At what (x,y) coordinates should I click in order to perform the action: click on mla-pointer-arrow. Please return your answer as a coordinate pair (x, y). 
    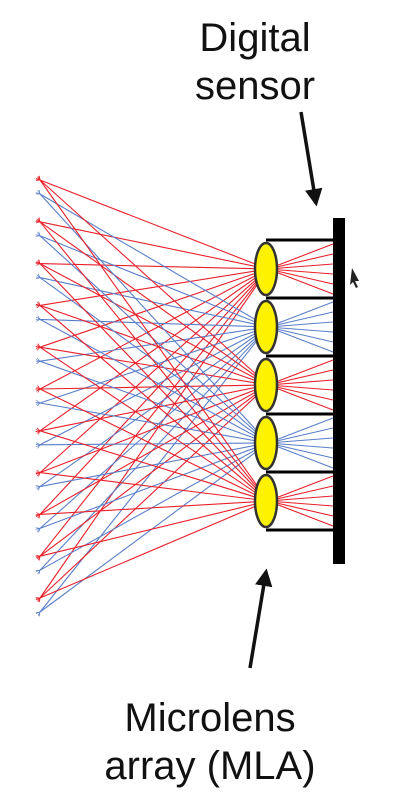
    Looking at the image, I should click on (260, 618).